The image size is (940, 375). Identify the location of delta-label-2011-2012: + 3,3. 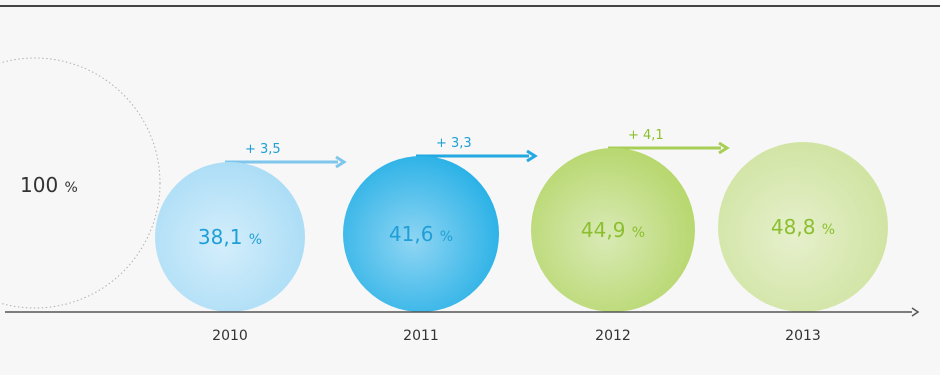
(454, 143).